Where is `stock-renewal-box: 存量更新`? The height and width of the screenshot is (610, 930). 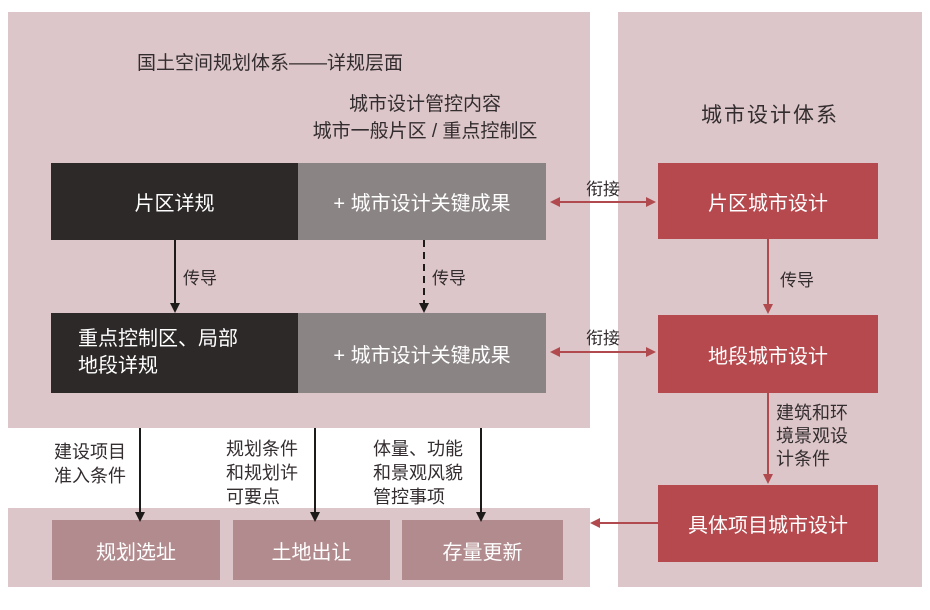
stock-renewal-box: 存量更新 is located at coordinates (482, 550).